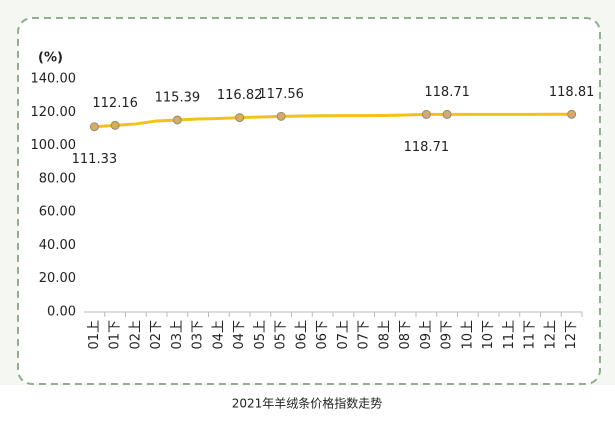  Describe the element at coordinates (57, 278) in the screenshot. I see `y-tick-label: 20.00` at that location.